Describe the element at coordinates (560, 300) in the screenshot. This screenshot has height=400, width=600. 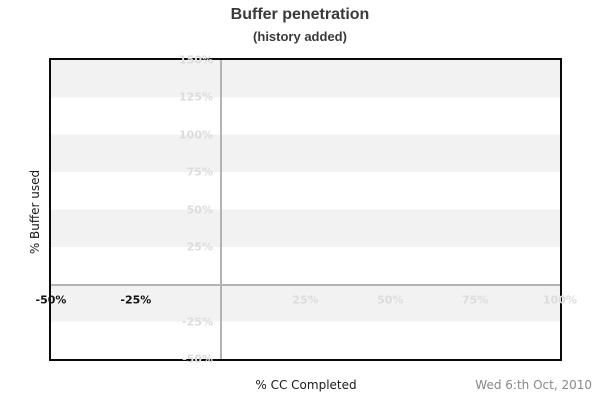
I see `x-tick-label: 100%` at that location.